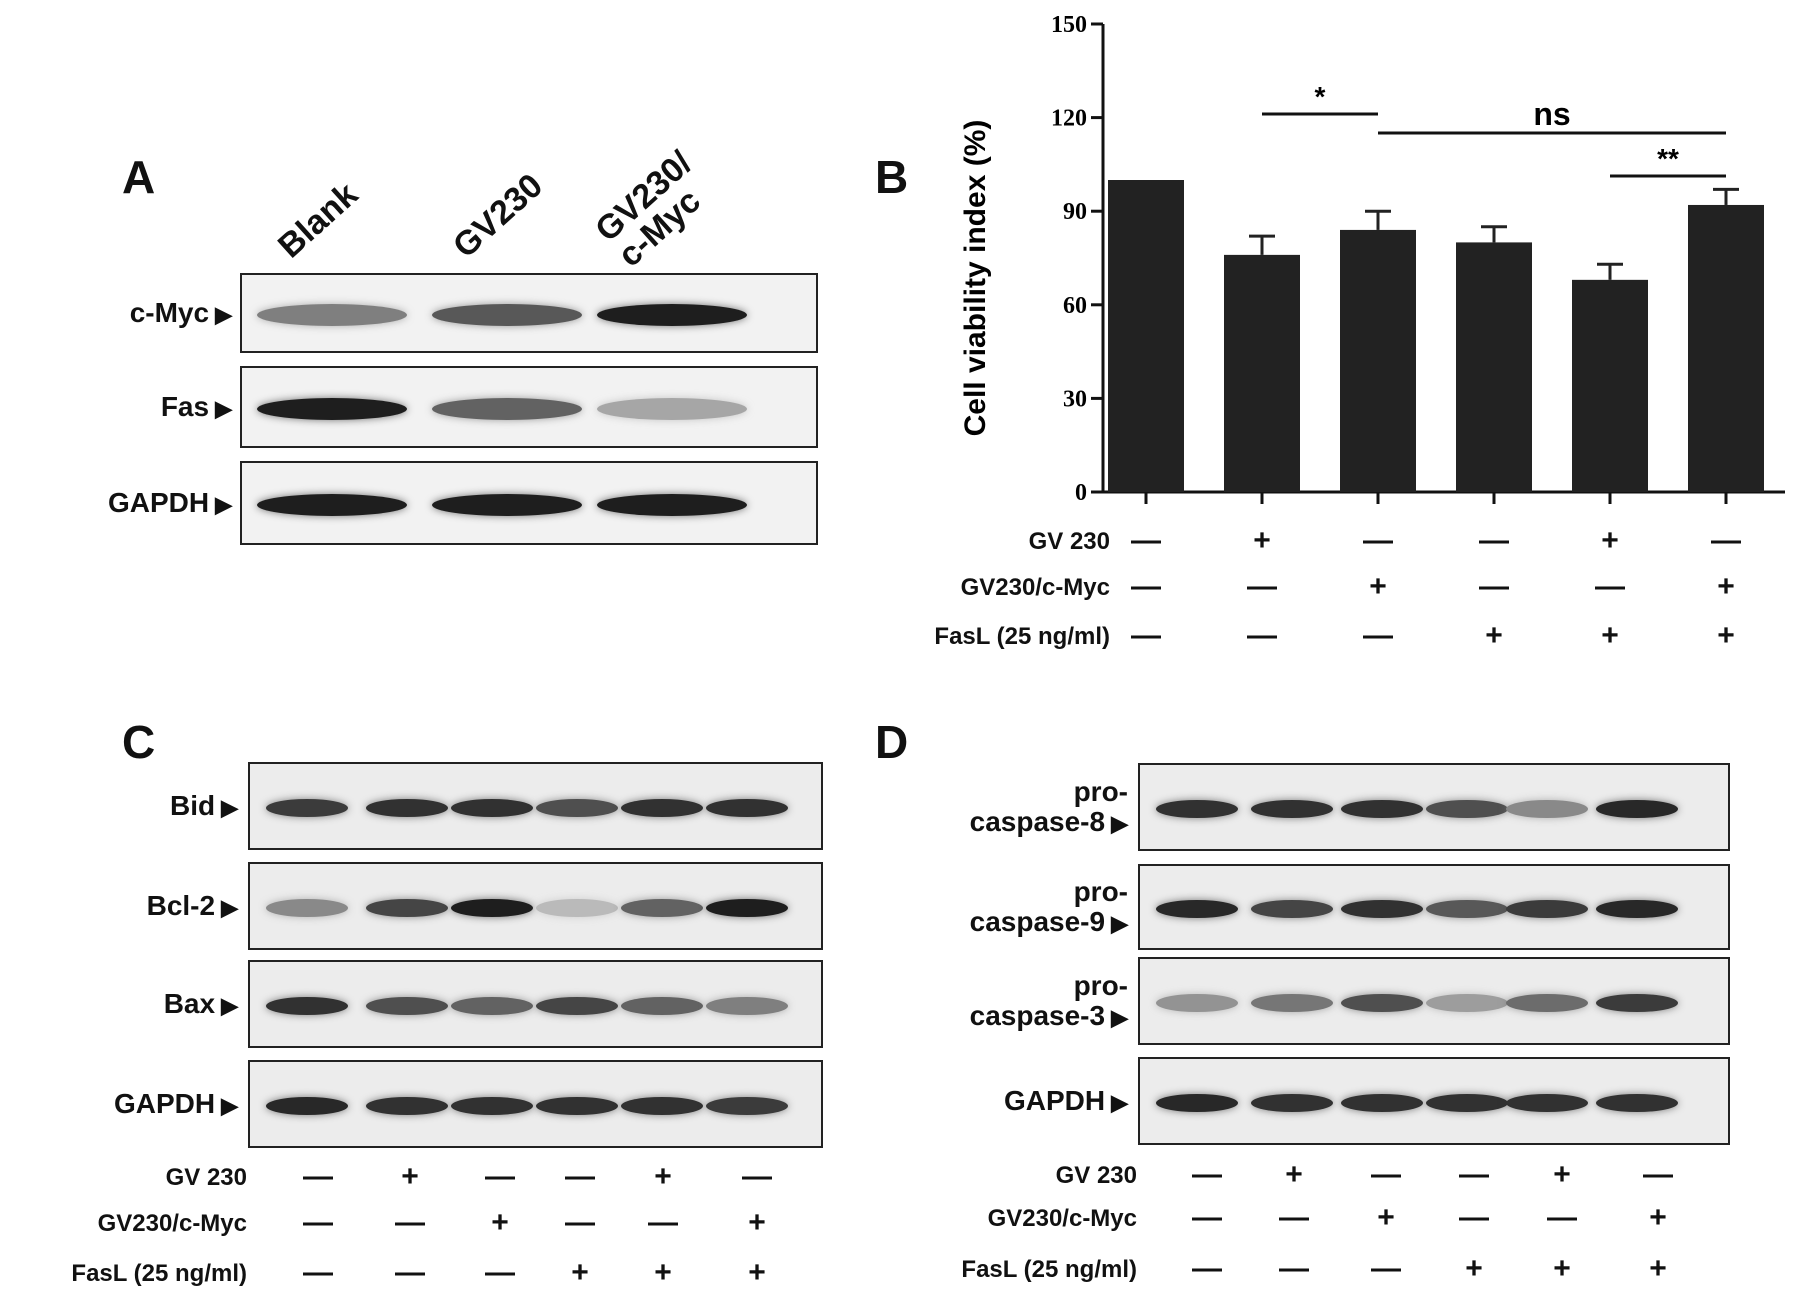 This screenshot has height=1306, width=1795. Describe the element at coordinates (172, 1223) in the screenshot. I see `panel-c-treatment-label: GV230/c-Myc` at that location.